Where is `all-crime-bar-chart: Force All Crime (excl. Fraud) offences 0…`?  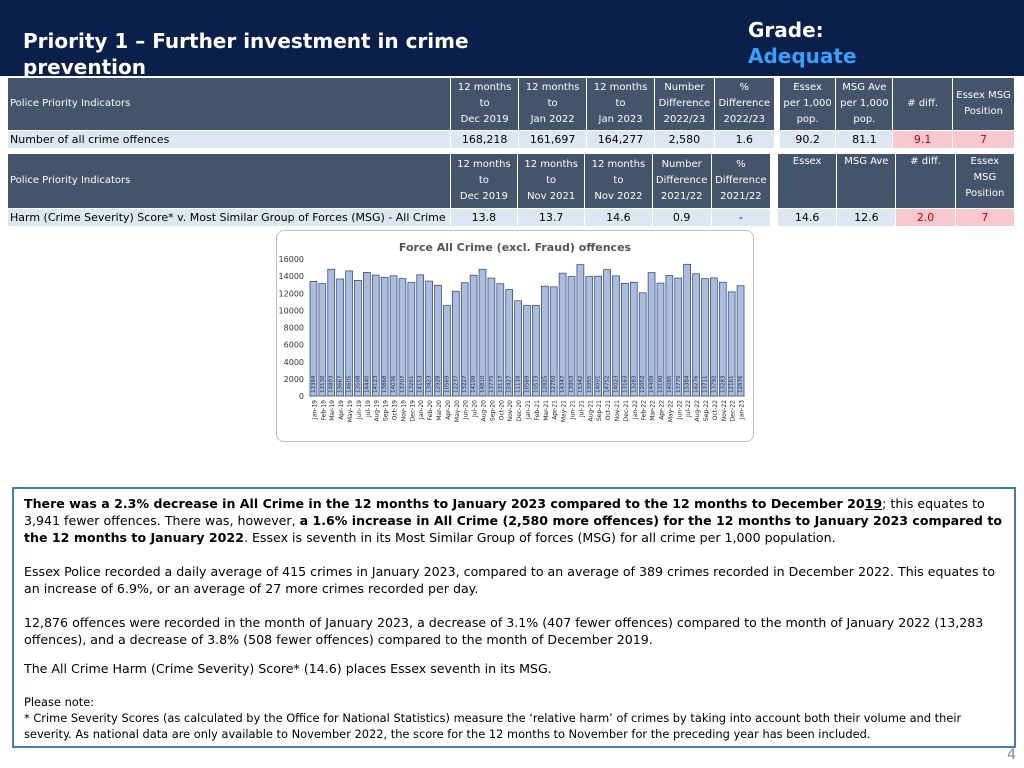
all-crime-bar-chart: Force All Crime (excl. Fraud) offences 0… is located at coordinates (512, 331).